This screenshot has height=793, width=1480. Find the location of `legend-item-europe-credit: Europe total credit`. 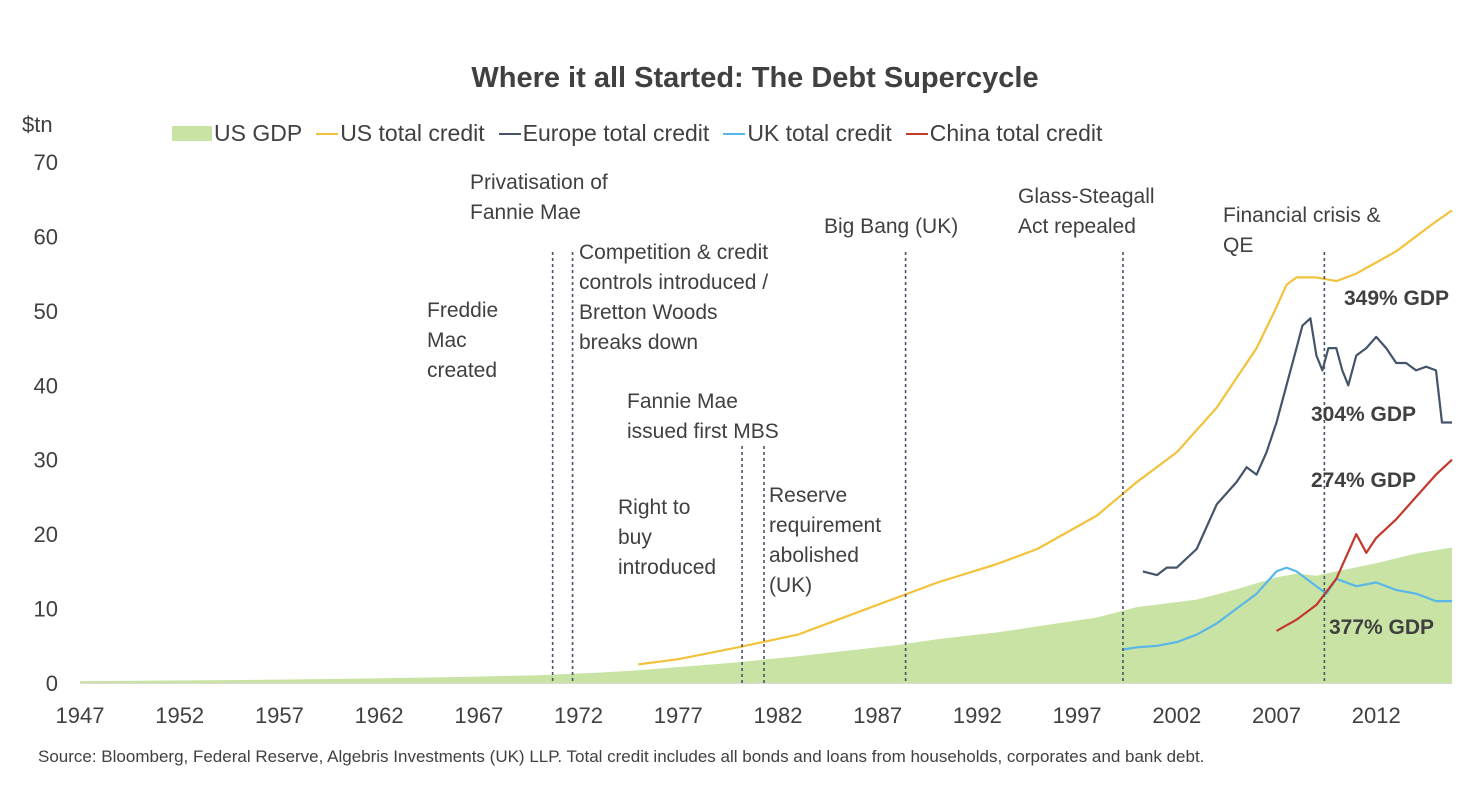

legend-item-europe-credit: Europe total credit is located at coordinates (604, 133).